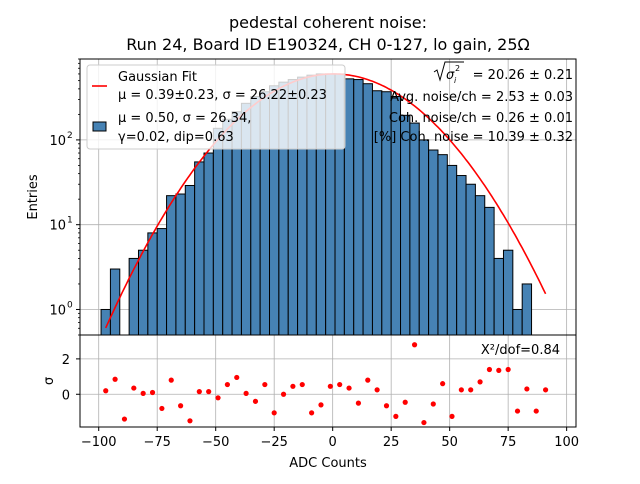  Describe the element at coordinates (222, 95) in the screenshot. I see `legend-fit-params: μ = 0.39±0.23, σ = 26.22±0.23` at that location.